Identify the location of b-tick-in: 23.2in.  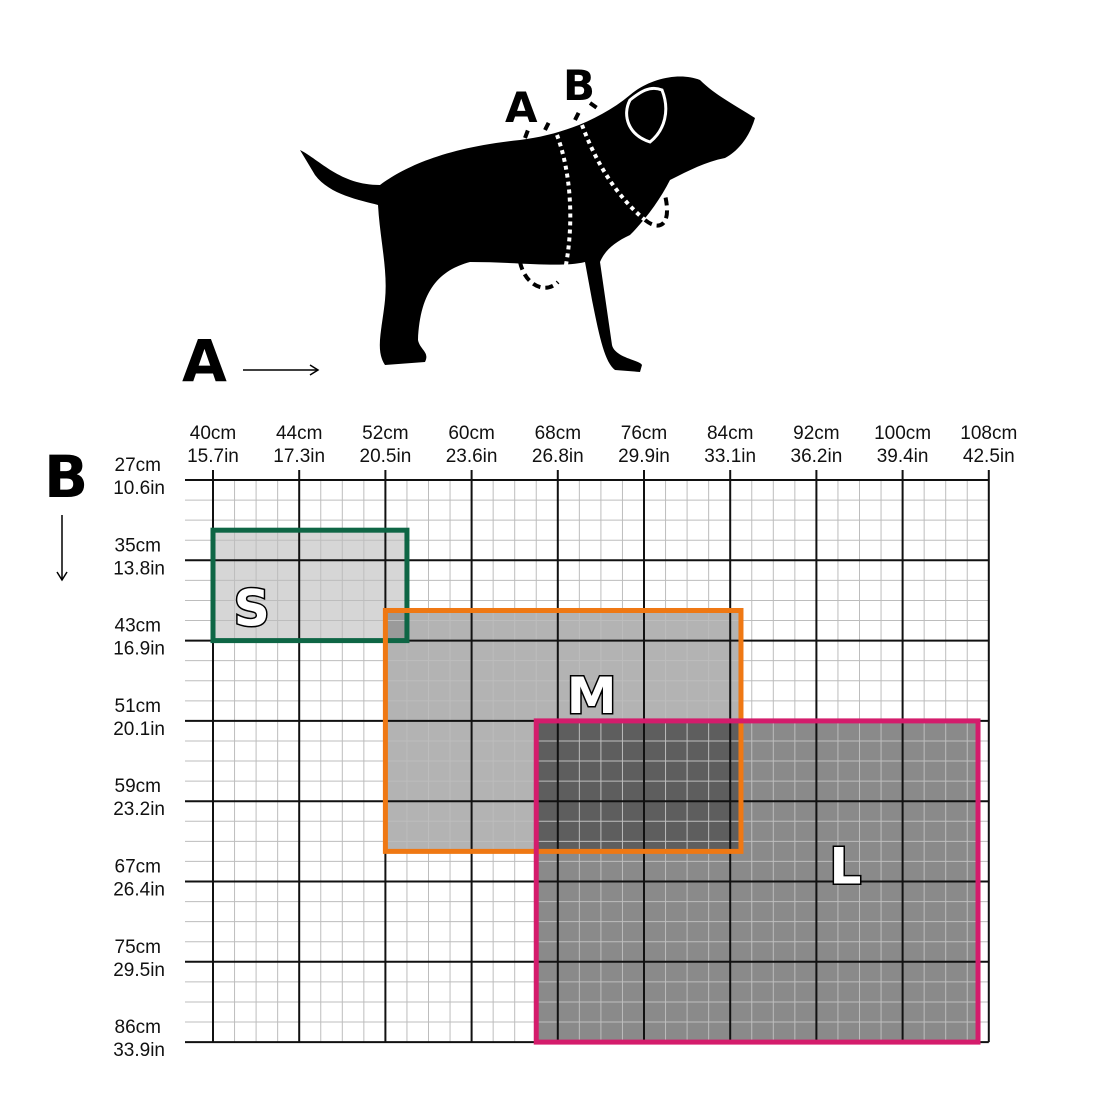
(139, 809).